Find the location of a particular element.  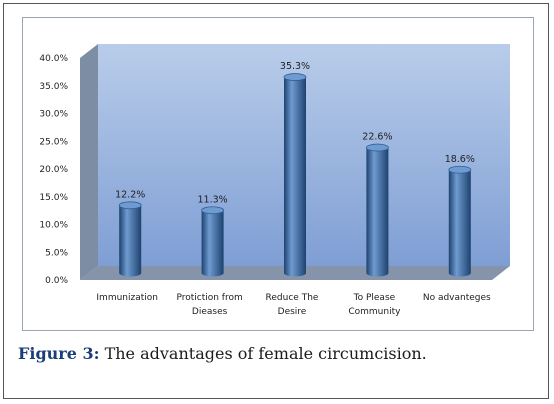

data-label: 35.3% is located at coordinates (295, 66).